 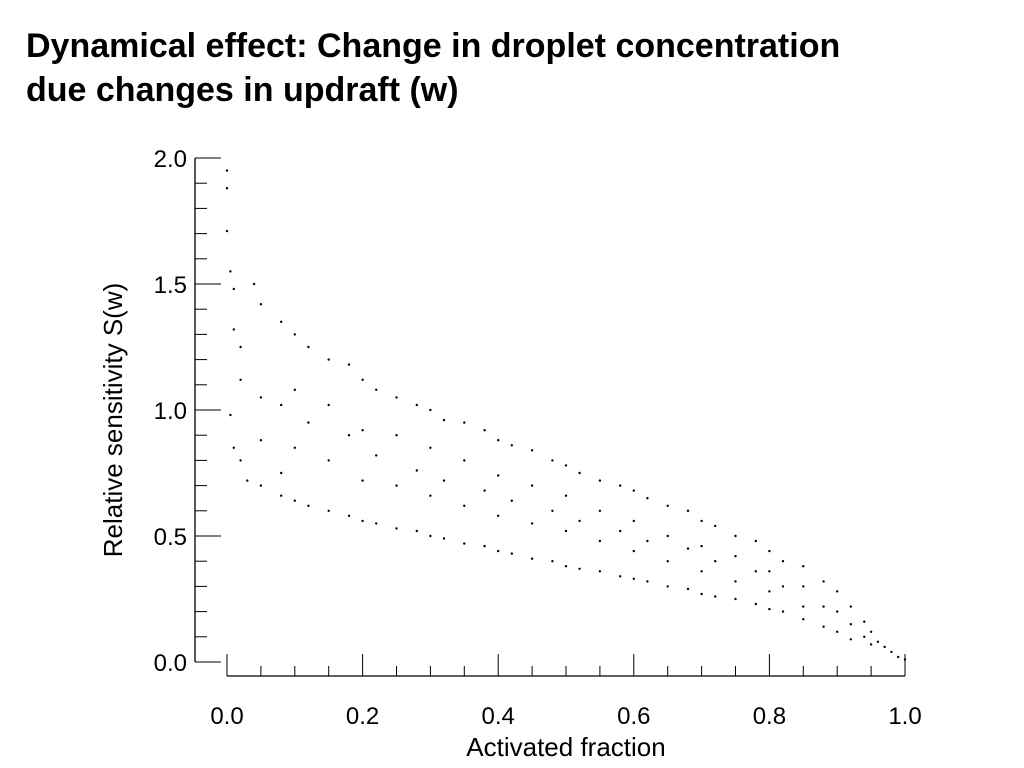 What do you see at coordinates (242, 90) in the screenshot?
I see `slide-title-line-2: due changes in updraft (w)` at bounding box center [242, 90].